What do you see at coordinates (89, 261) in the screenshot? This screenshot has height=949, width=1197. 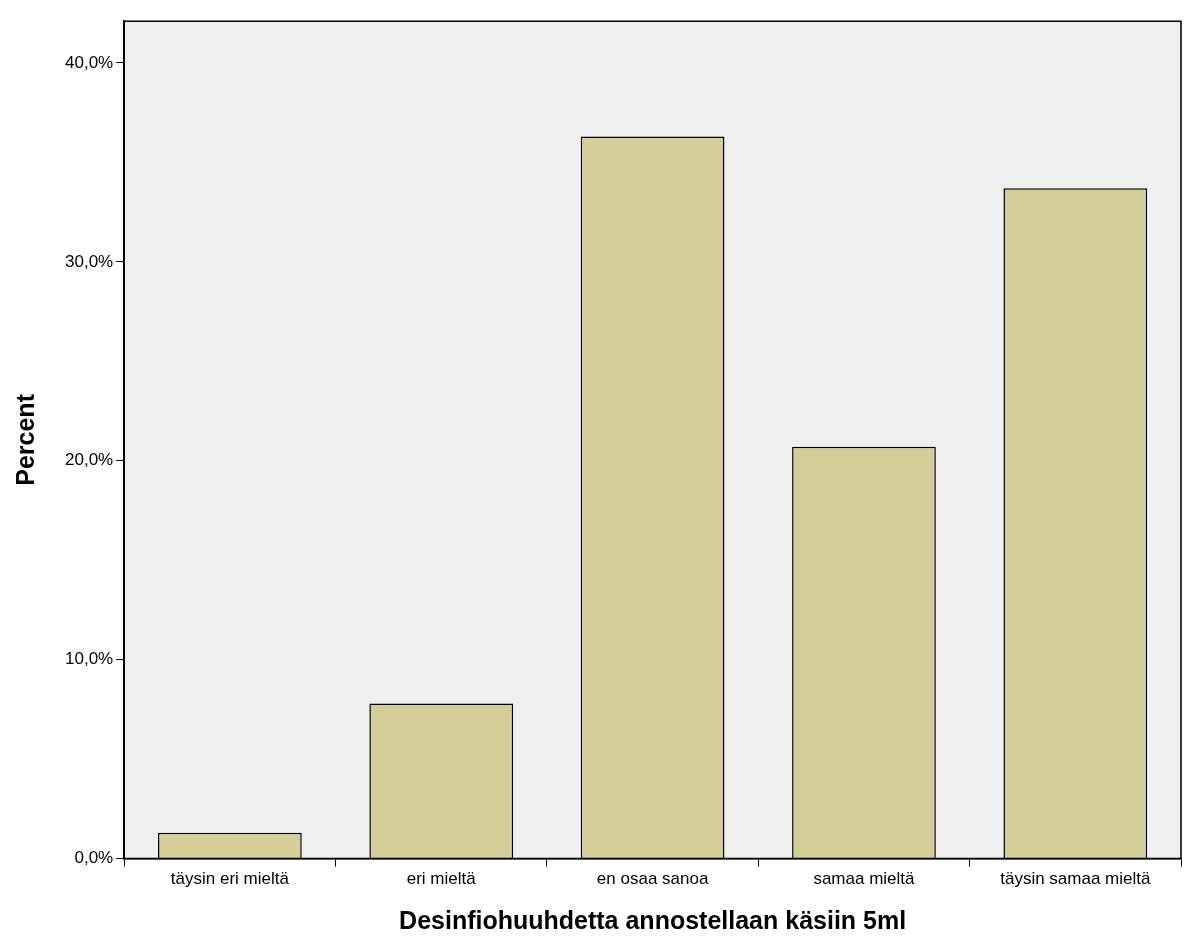 I see `y-tick-label: 30,0%` at bounding box center [89, 261].